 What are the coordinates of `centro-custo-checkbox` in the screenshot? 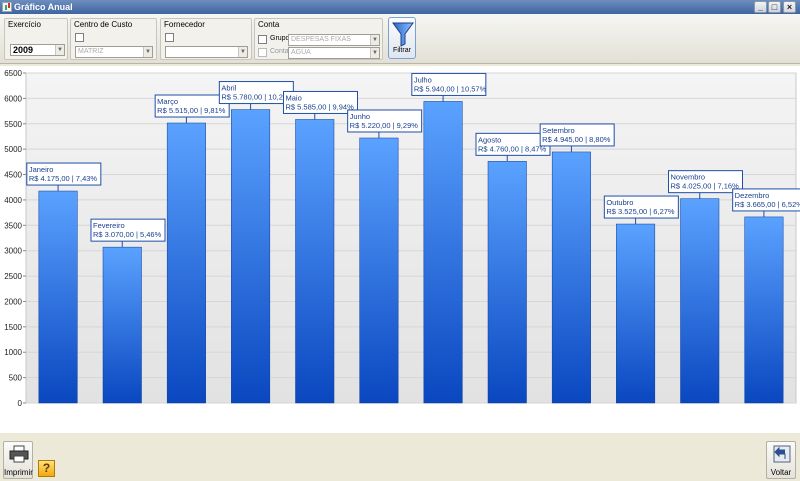 It's located at (79, 37).